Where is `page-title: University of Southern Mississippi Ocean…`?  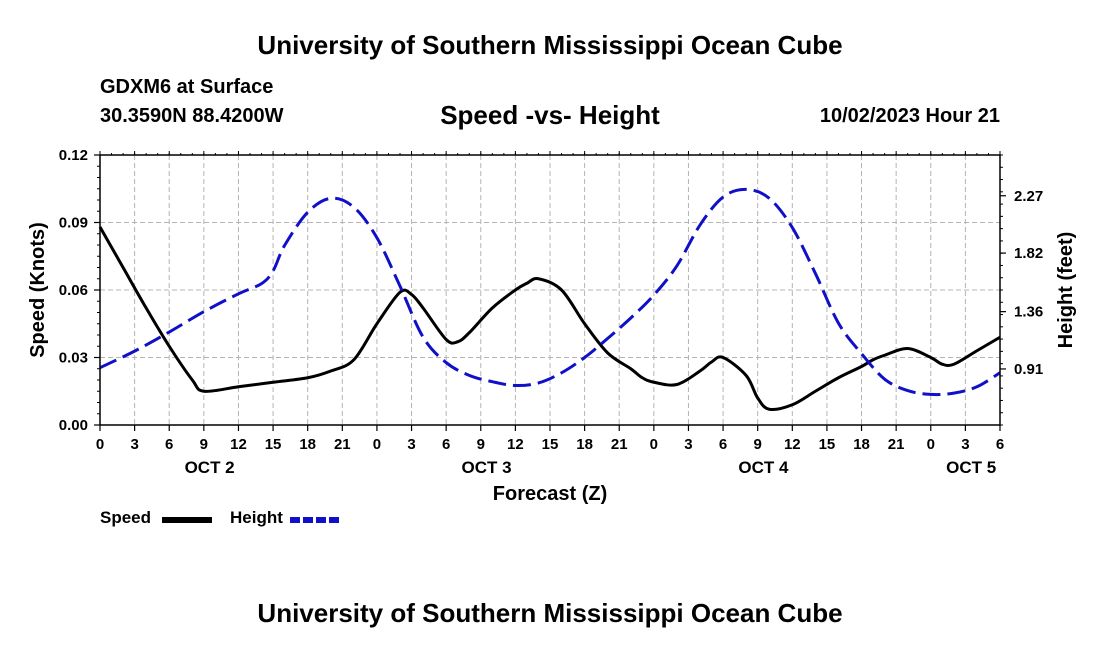 page-title: University of Southern Mississippi Ocean… is located at coordinates (550, 45).